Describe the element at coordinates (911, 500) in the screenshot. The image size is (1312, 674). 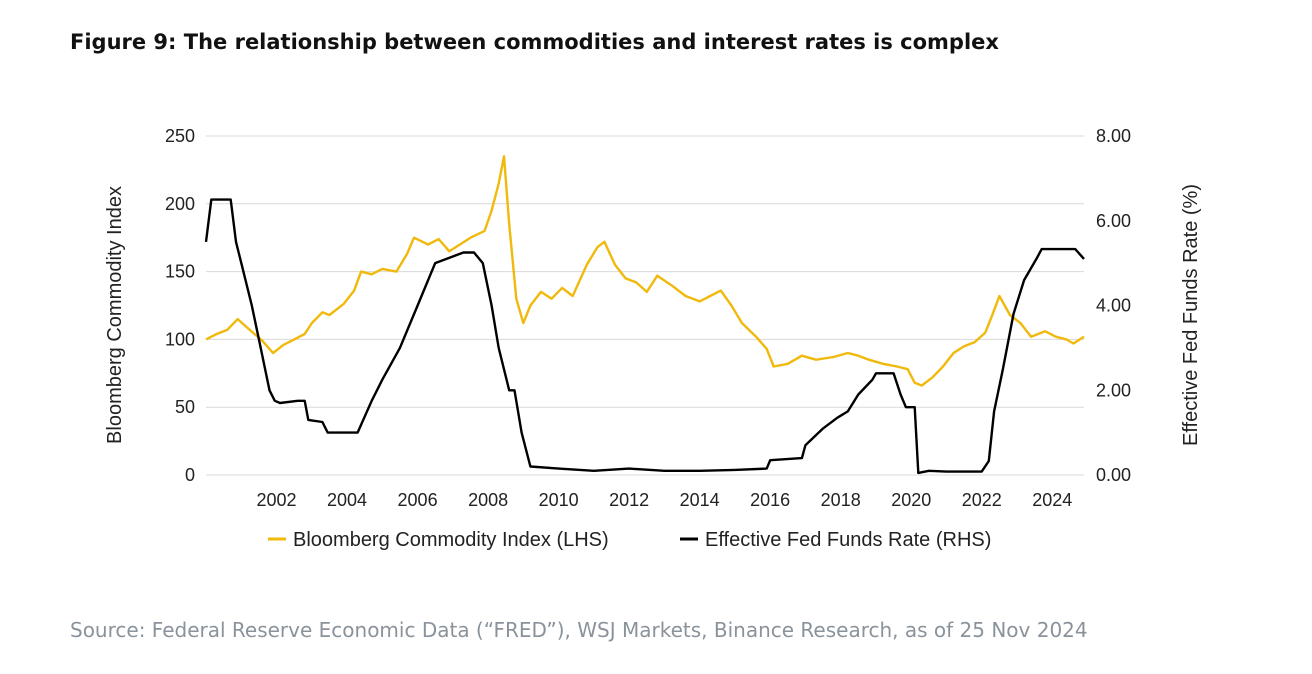
I see `x-tick-label: 2020` at that location.